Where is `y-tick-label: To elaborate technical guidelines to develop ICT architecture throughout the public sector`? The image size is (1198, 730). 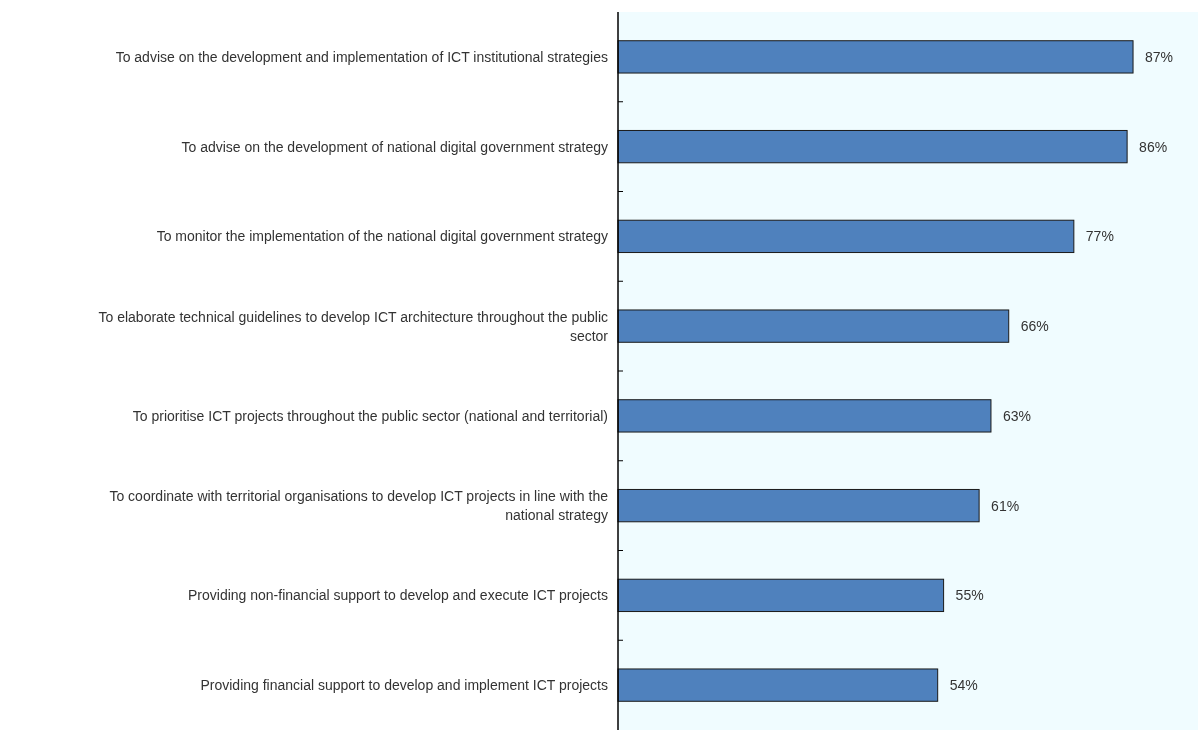
y-tick-label: To elaborate technical guidelines to develop ICT architecture throughout the public sector is located at coordinates (353, 326).